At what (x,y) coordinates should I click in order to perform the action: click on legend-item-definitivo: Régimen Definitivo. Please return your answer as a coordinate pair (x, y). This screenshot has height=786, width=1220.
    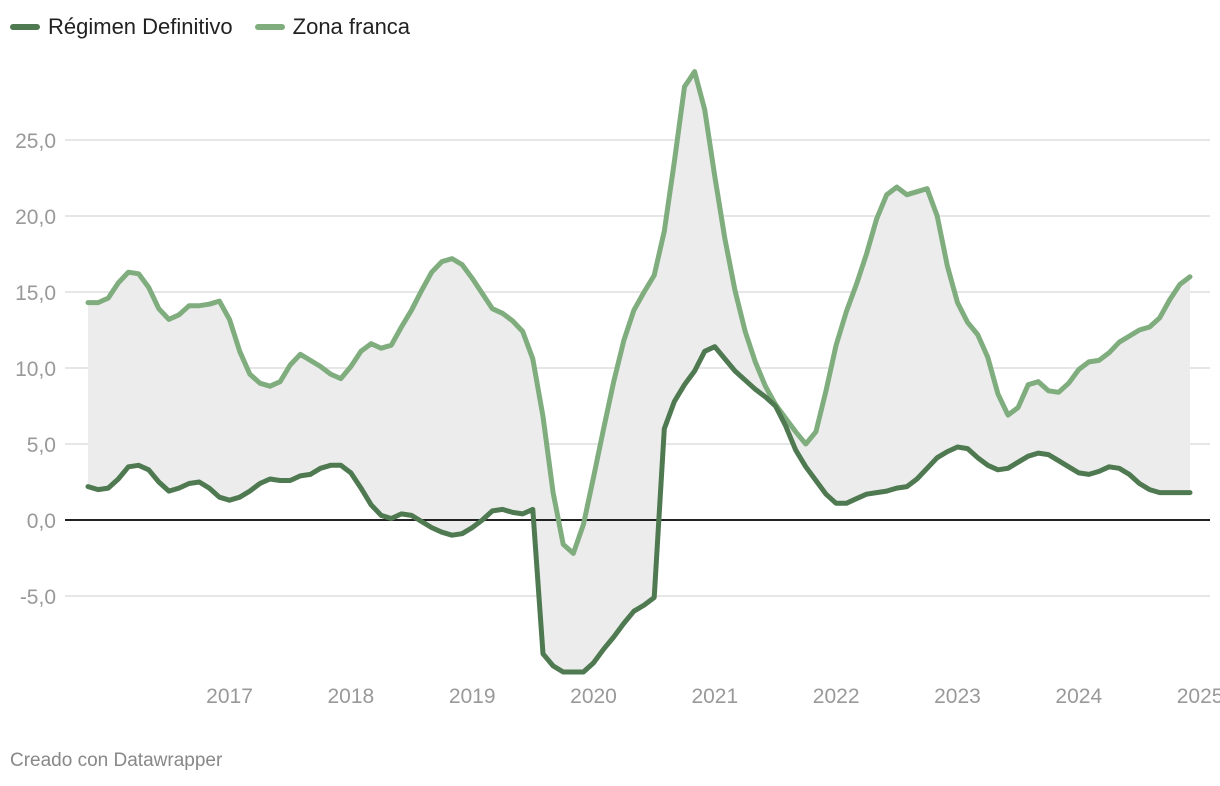
    Looking at the image, I should click on (121, 27).